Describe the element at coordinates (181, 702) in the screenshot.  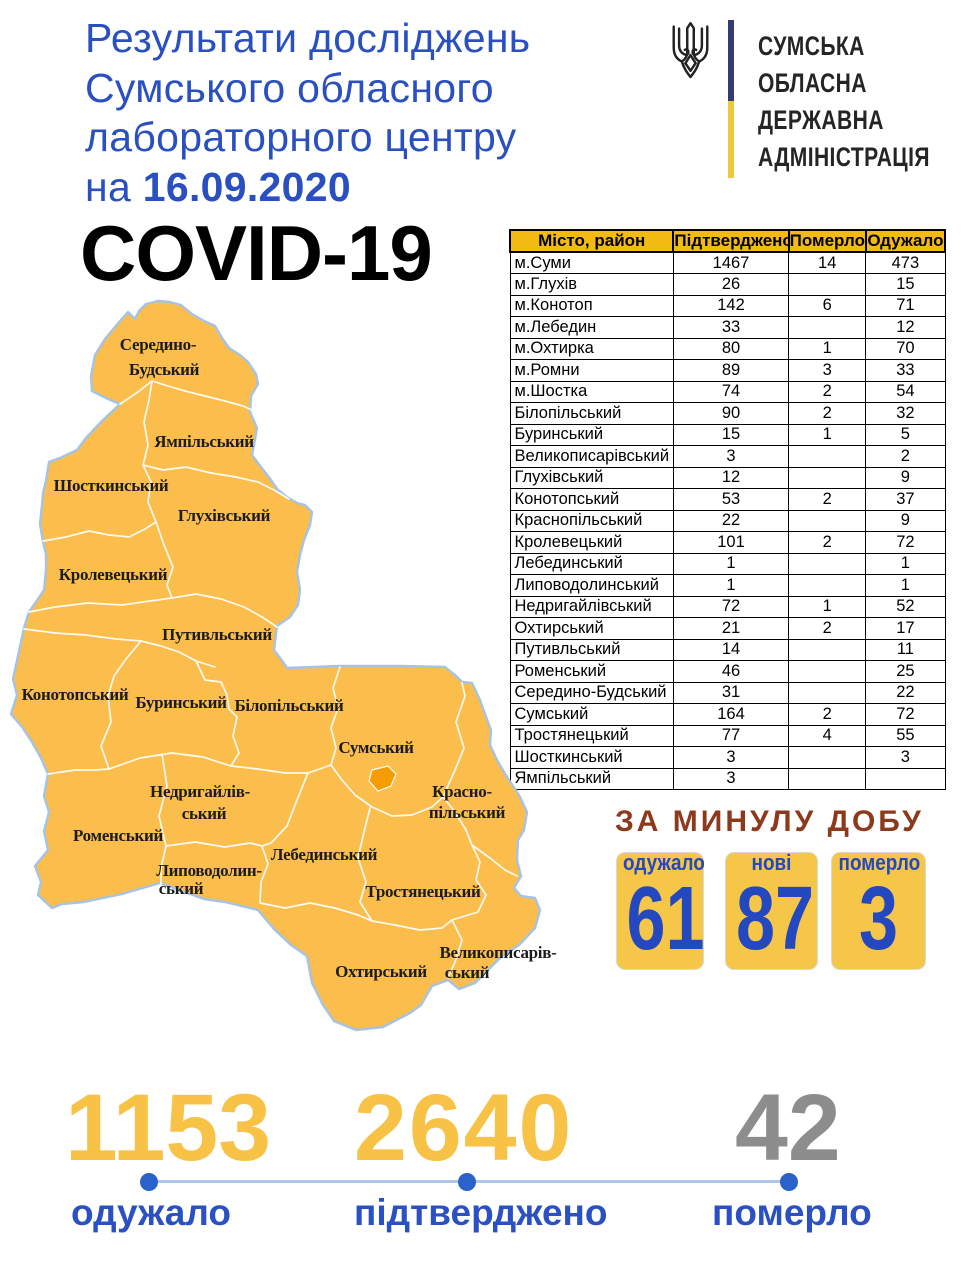
I see `svg-text: Буринський` at that location.